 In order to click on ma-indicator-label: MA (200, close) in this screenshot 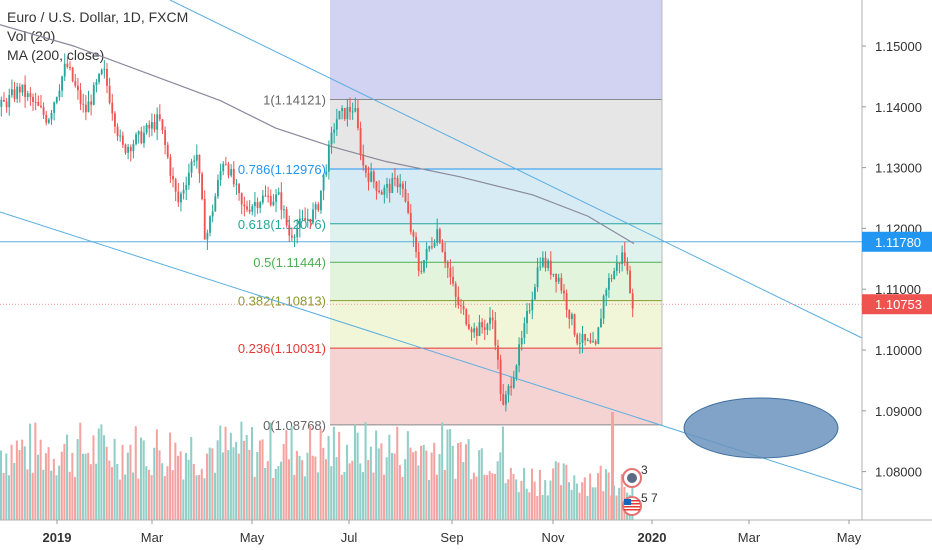, I will do `click(56, 55)`.